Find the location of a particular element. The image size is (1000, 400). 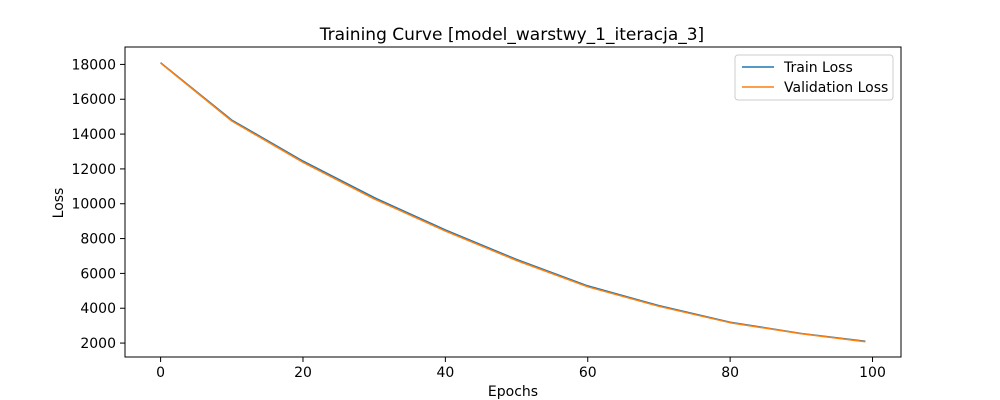

x-axis: 0 20 40 60 80 100 is located at coordinates (521, 369).